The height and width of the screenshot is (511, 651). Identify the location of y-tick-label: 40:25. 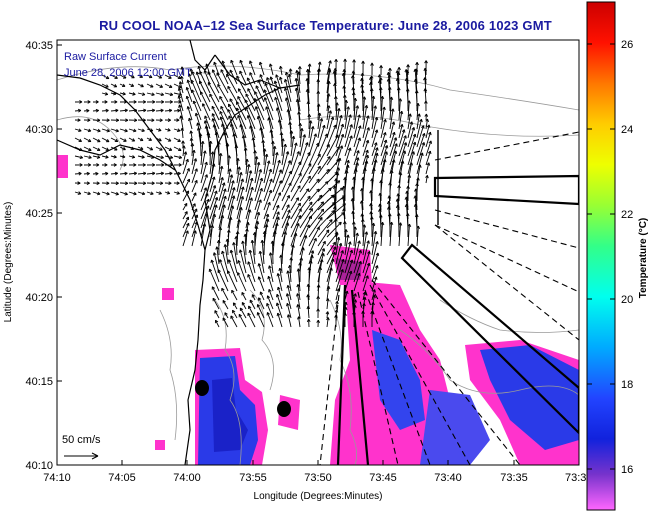
(39, 214).